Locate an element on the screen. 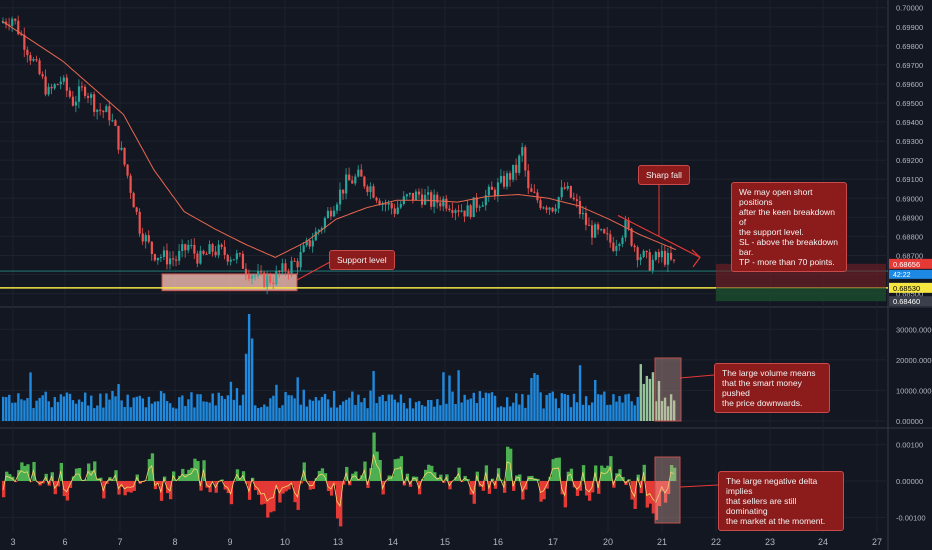  price-tick-label: 0.69400 is located at coordinates (909, 122).